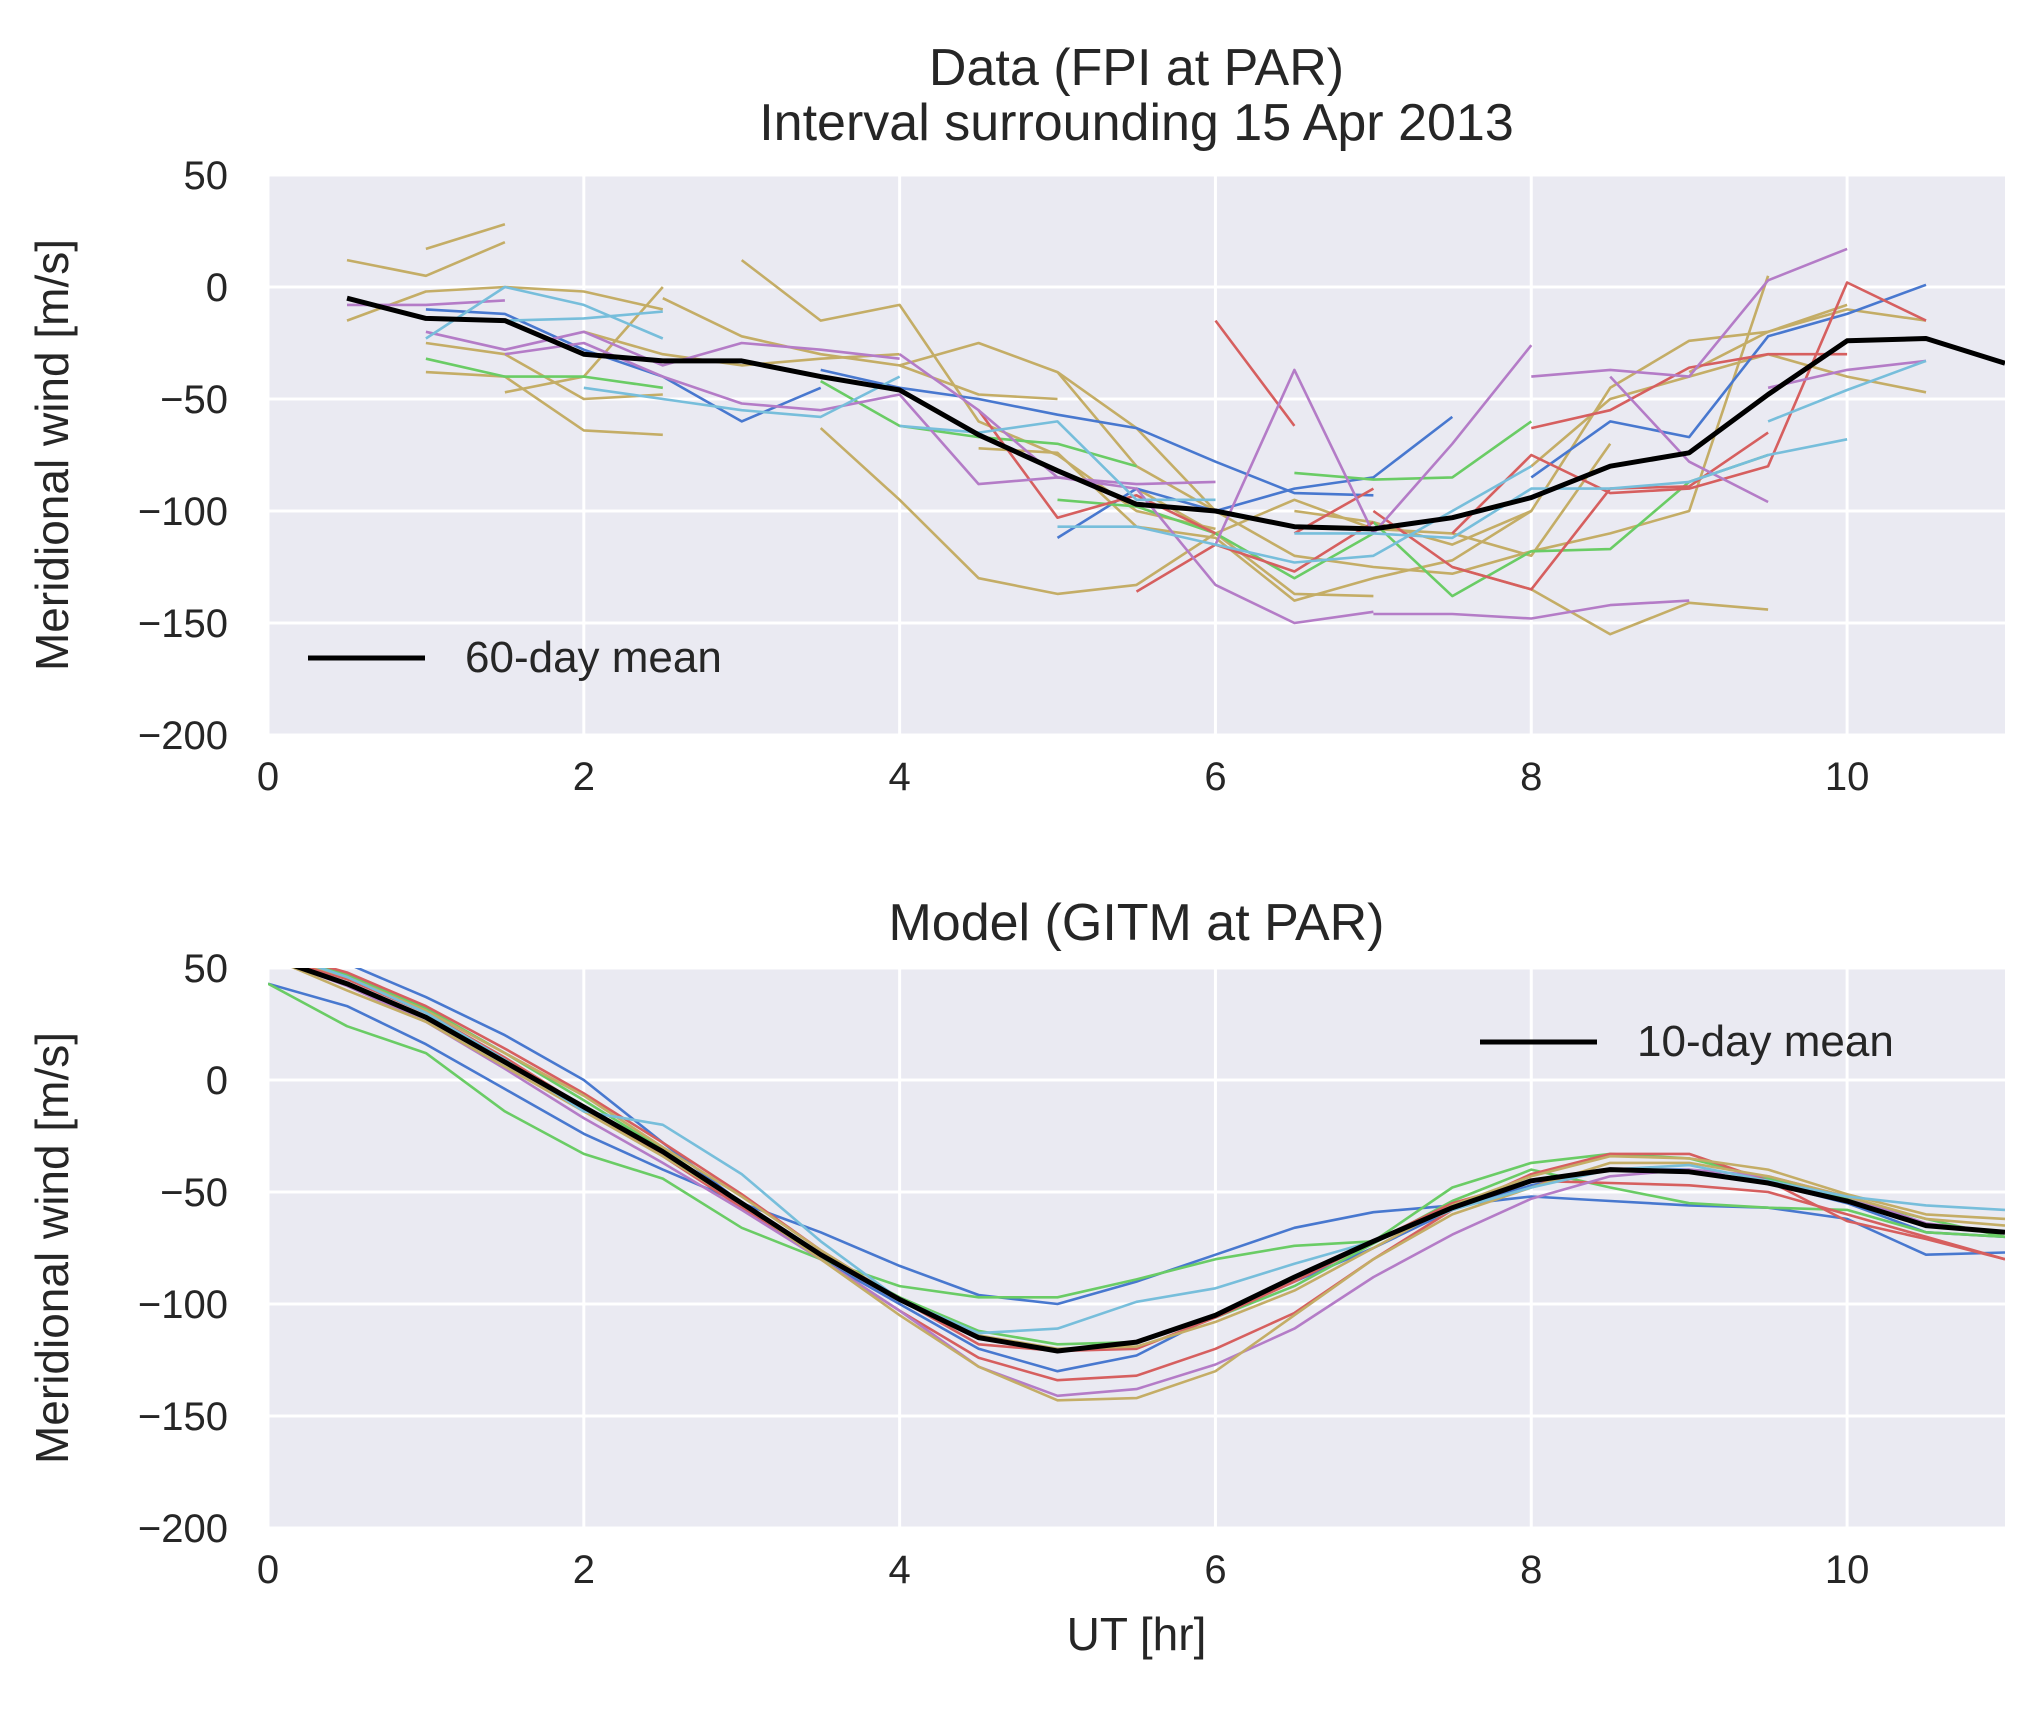 The width and height of the screenshot is (2019, 1717). Describe the element at coordinates (1136, 923) in the screenshot. I see `chart-title: Model (GITM at PAR)` at that location.